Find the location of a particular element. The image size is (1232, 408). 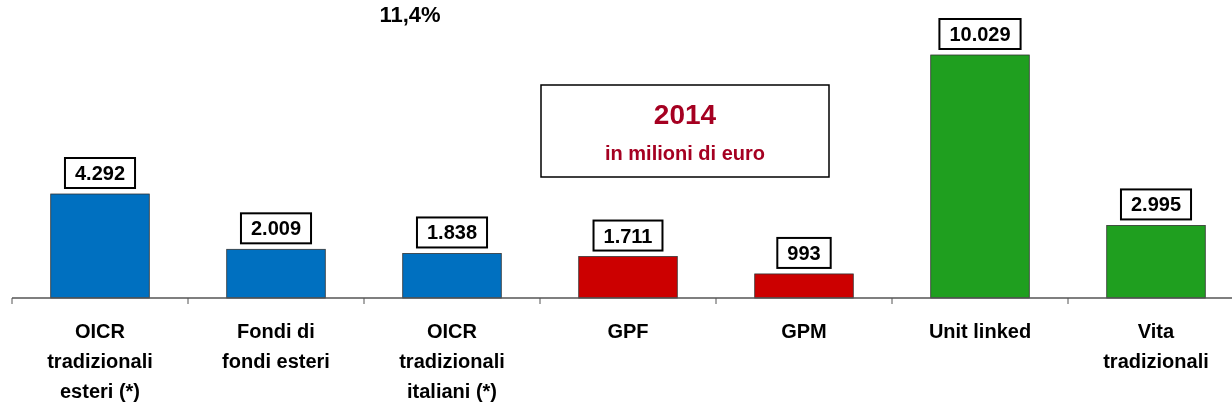

x-tick-label: Vita tradizionali is located at coordinates (1156, 346).